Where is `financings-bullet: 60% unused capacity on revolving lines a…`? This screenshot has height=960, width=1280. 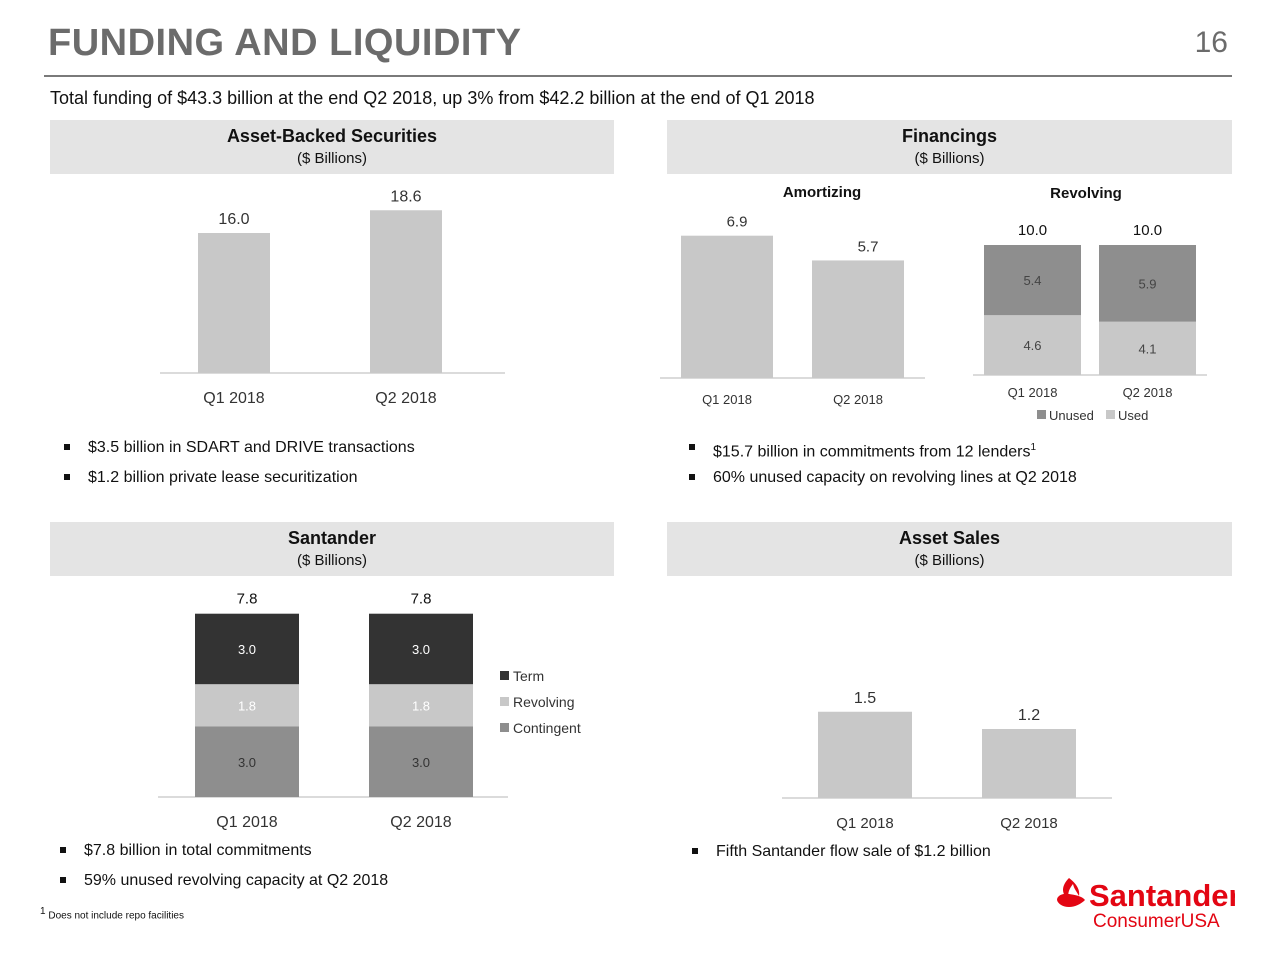 financings-bullet: 60% unused capacity on revolving lines a… is located at coordinates (963, 483).